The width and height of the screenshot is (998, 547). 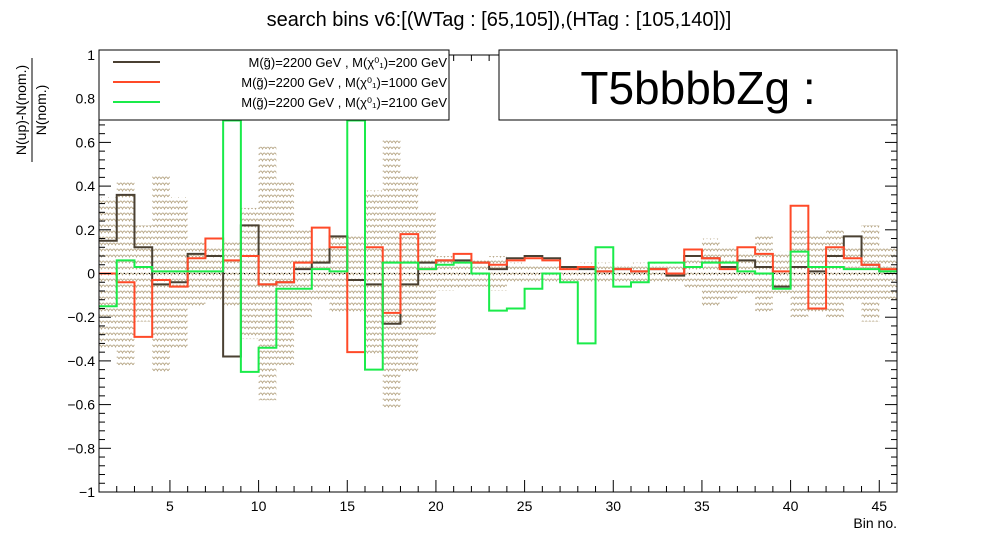 What do you see at coordinates (436, 506) in the screenshot?
I see `x-tick-label: 20` at bounding box center [436, 506].